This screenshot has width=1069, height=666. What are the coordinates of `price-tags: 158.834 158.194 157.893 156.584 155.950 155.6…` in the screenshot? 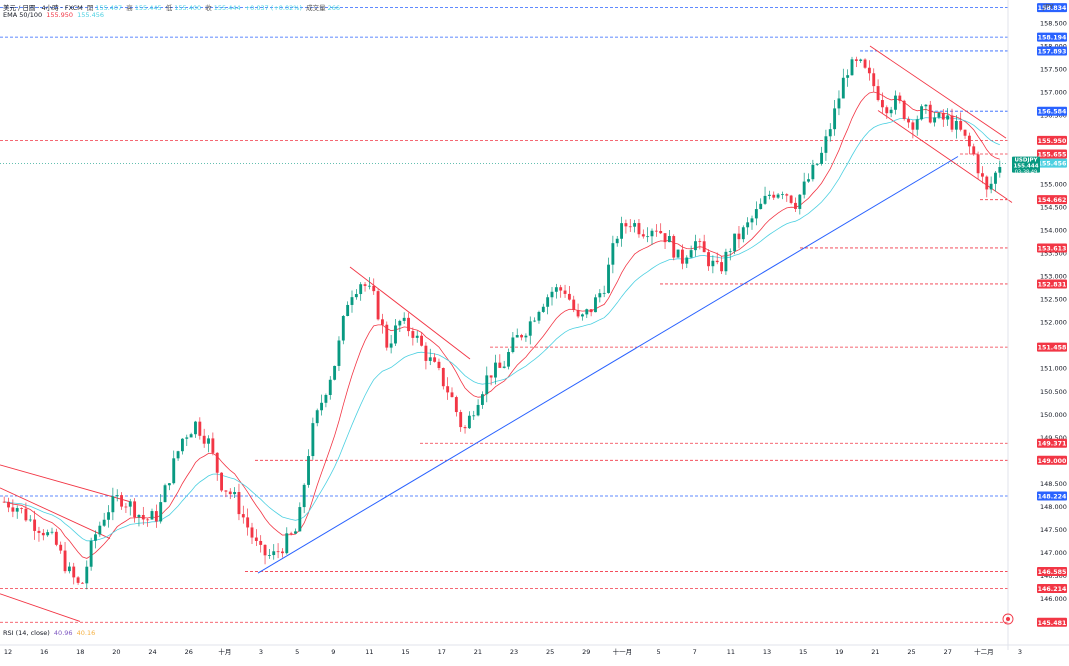 It's located at (1034, 315).